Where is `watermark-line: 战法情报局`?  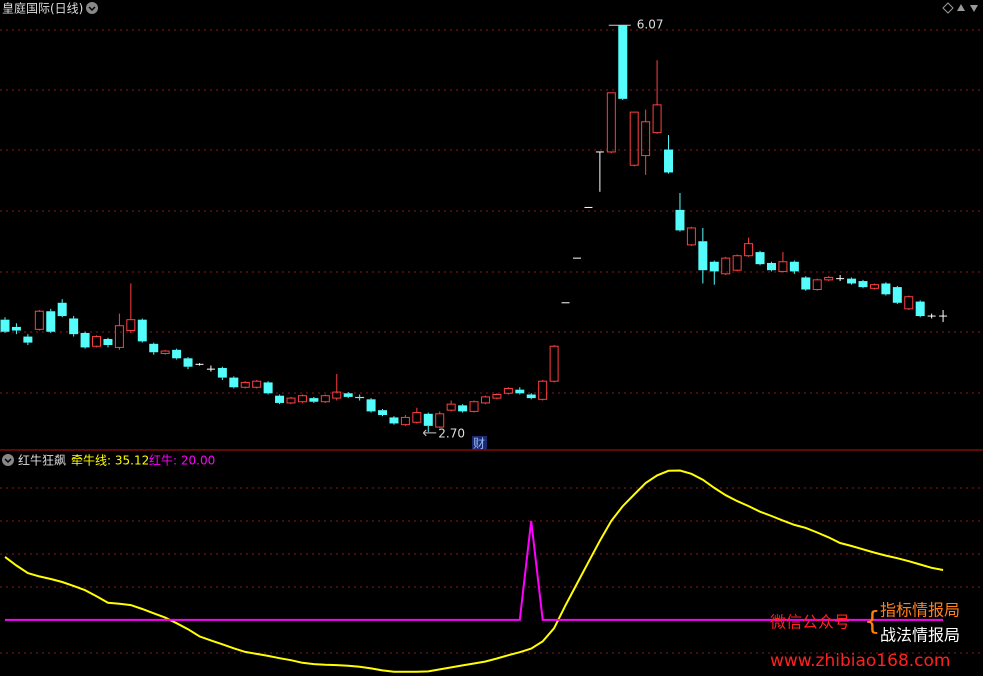 watermark-line: 战法情报局 is located at coordinates (920, 635).